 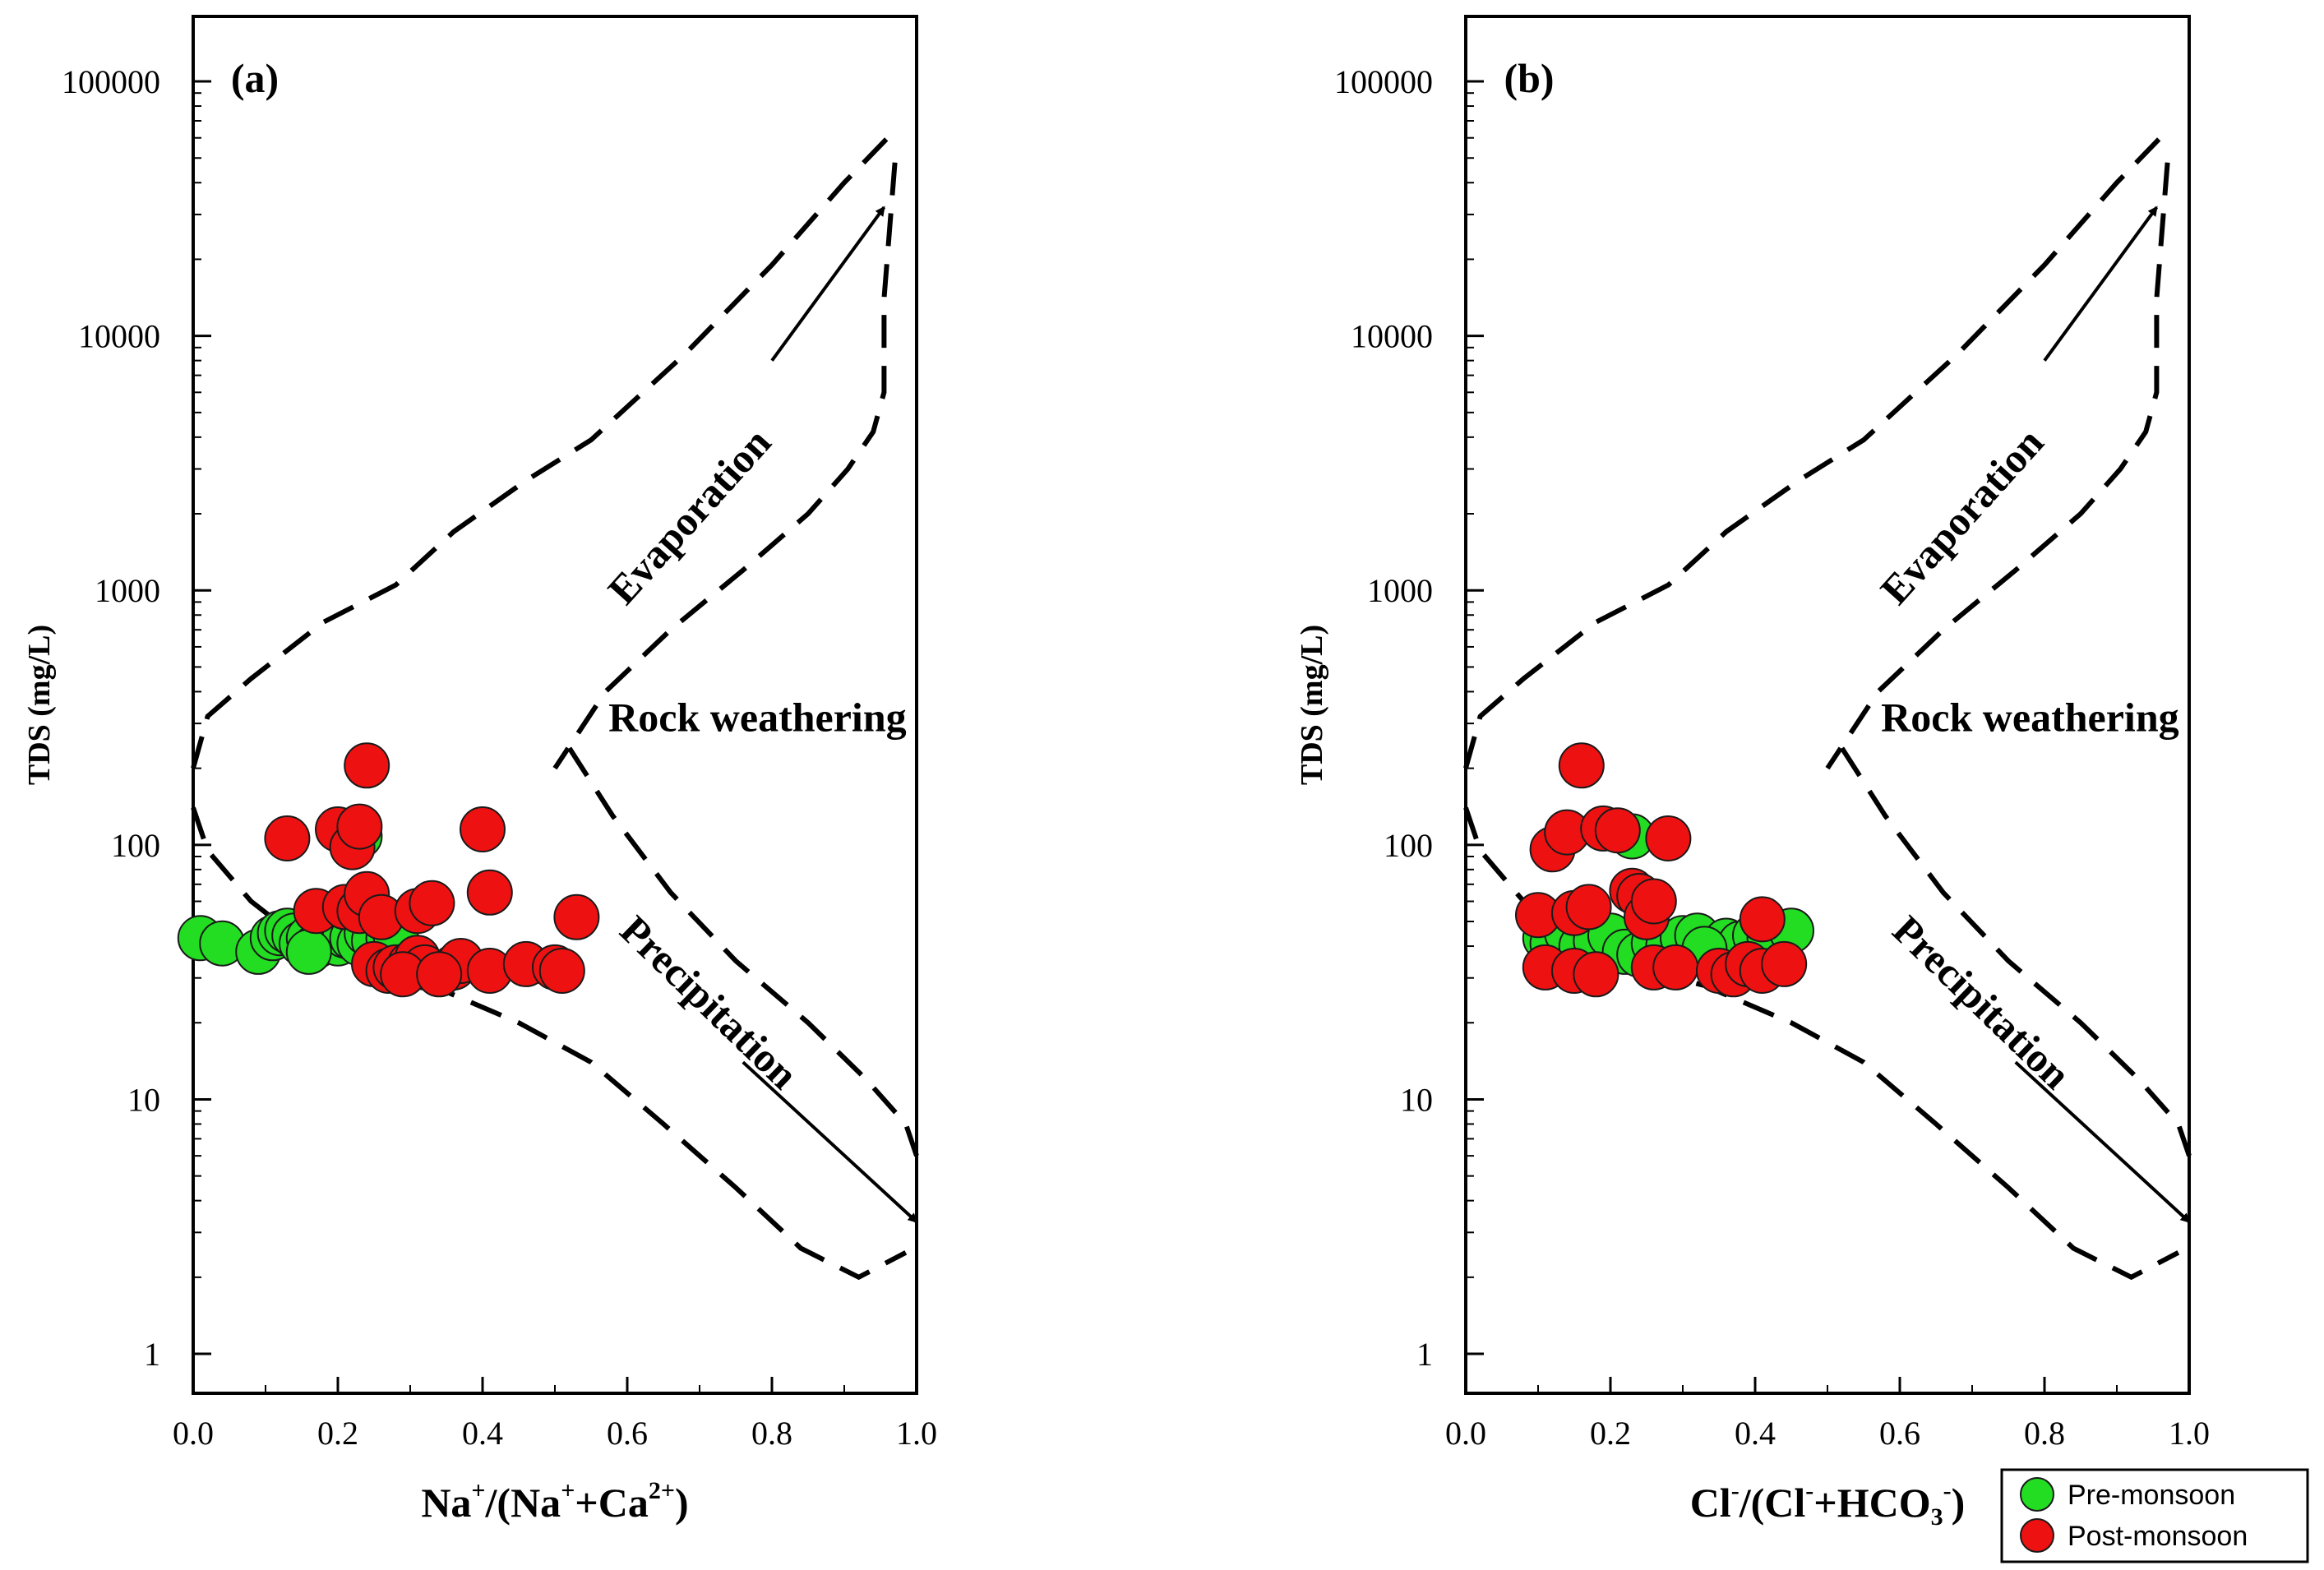 I want to click on legend-label-pre-monsoon: Pre-monsoon, so click(x=2151, y=1495).